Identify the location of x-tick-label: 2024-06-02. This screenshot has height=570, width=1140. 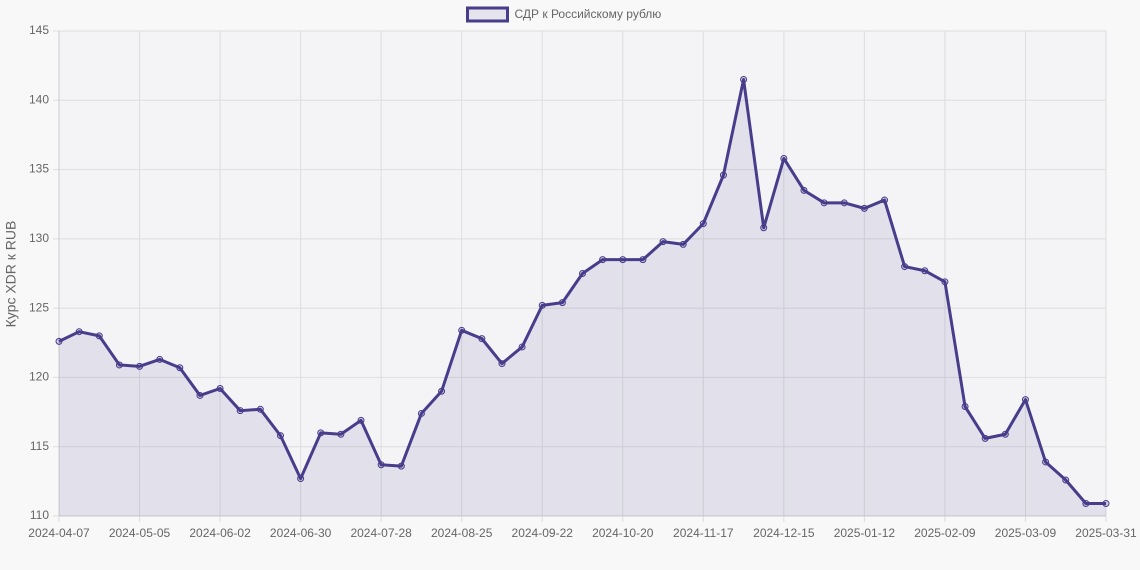
(220, 533).